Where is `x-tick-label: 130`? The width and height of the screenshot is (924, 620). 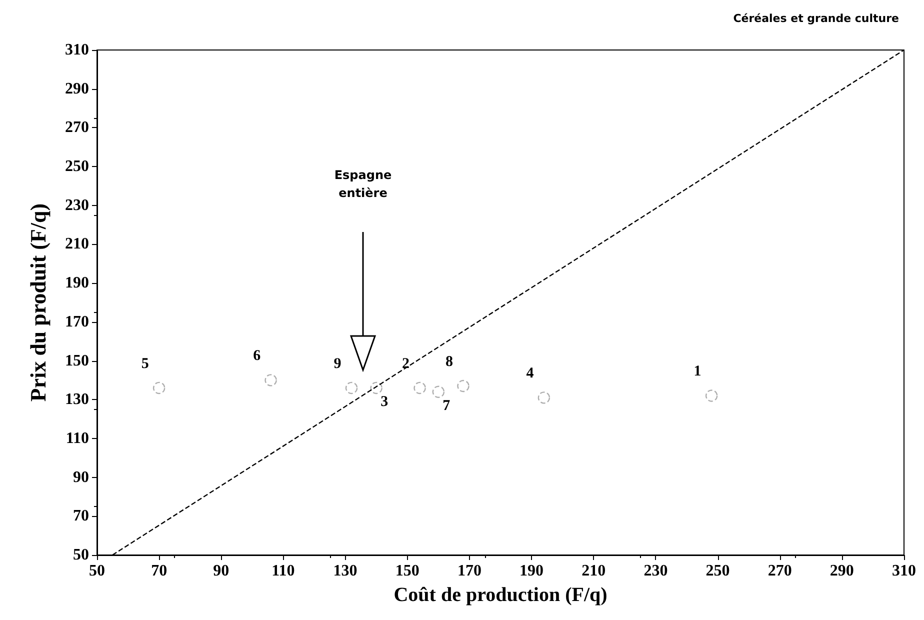
x-tick-label: 130 is located at coordinates (345, 571).